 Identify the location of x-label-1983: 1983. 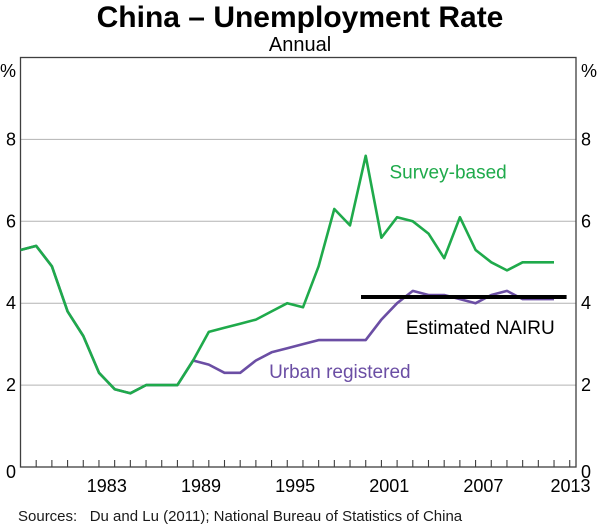
(107, 486).